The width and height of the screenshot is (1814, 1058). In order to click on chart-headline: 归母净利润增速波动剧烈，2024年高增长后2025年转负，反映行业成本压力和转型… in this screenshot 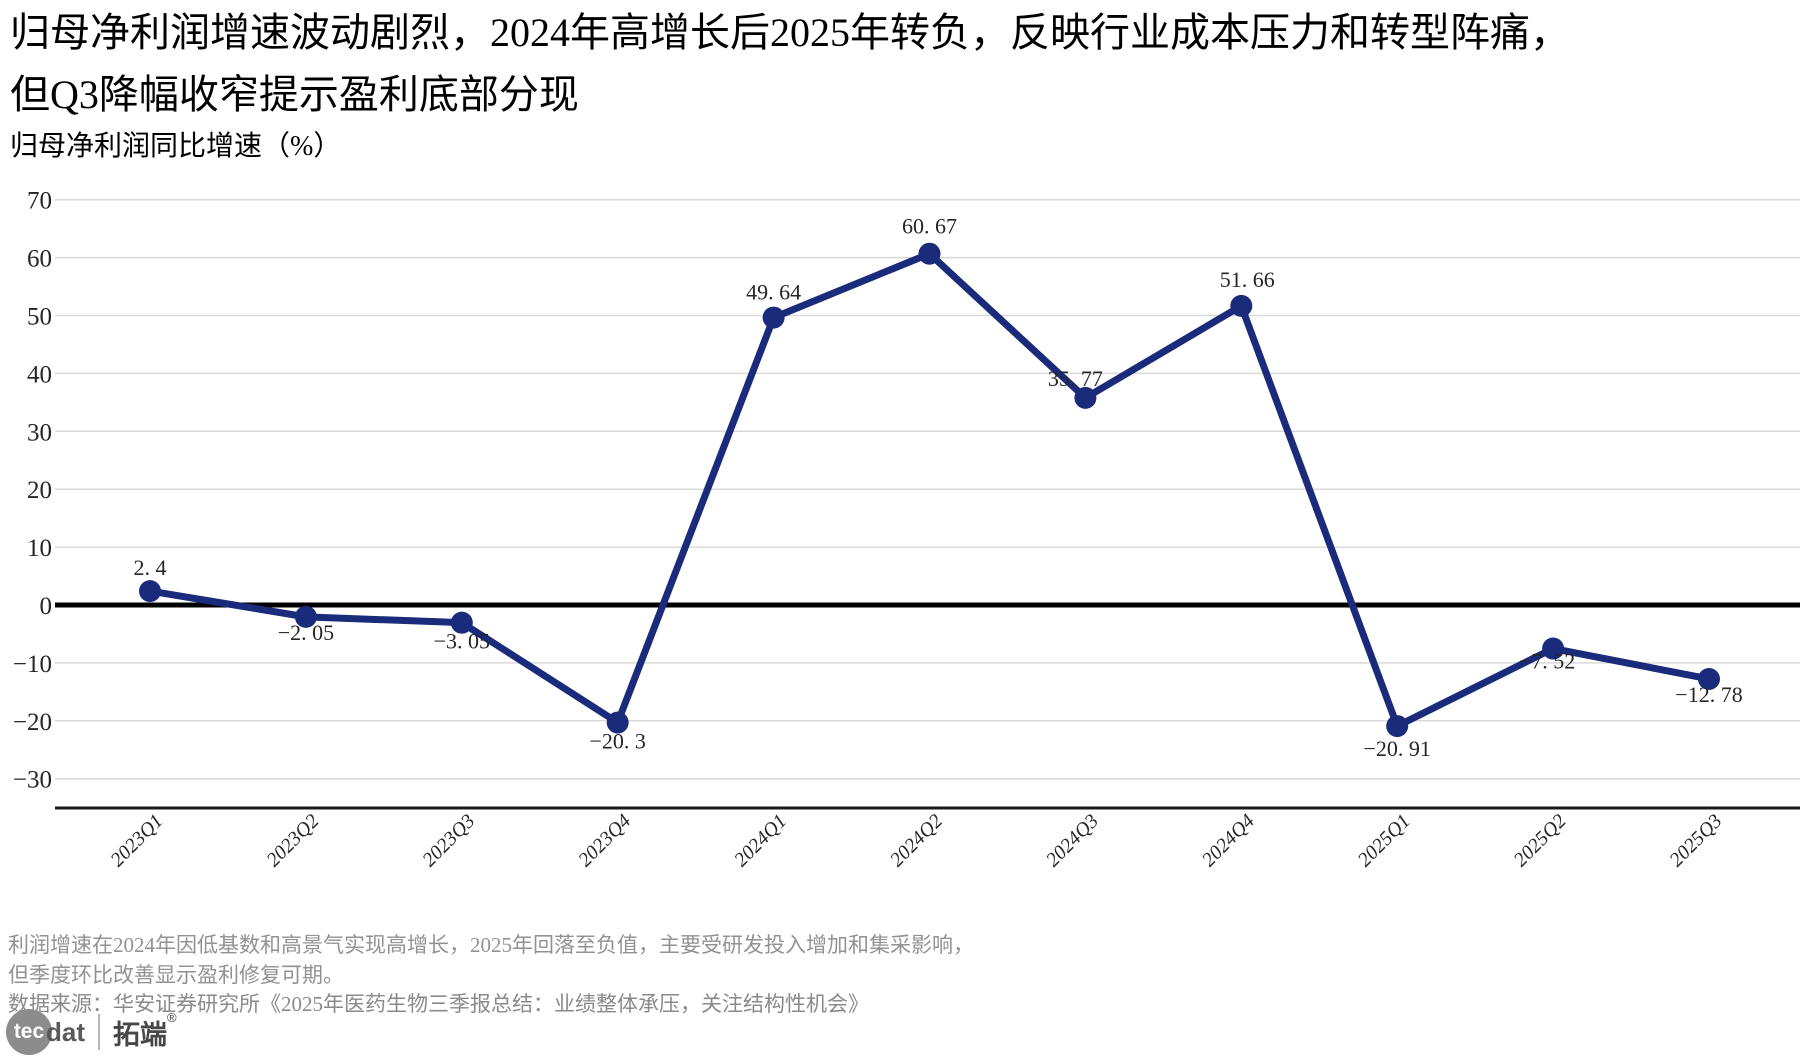, I will do `click(790, 64)`.